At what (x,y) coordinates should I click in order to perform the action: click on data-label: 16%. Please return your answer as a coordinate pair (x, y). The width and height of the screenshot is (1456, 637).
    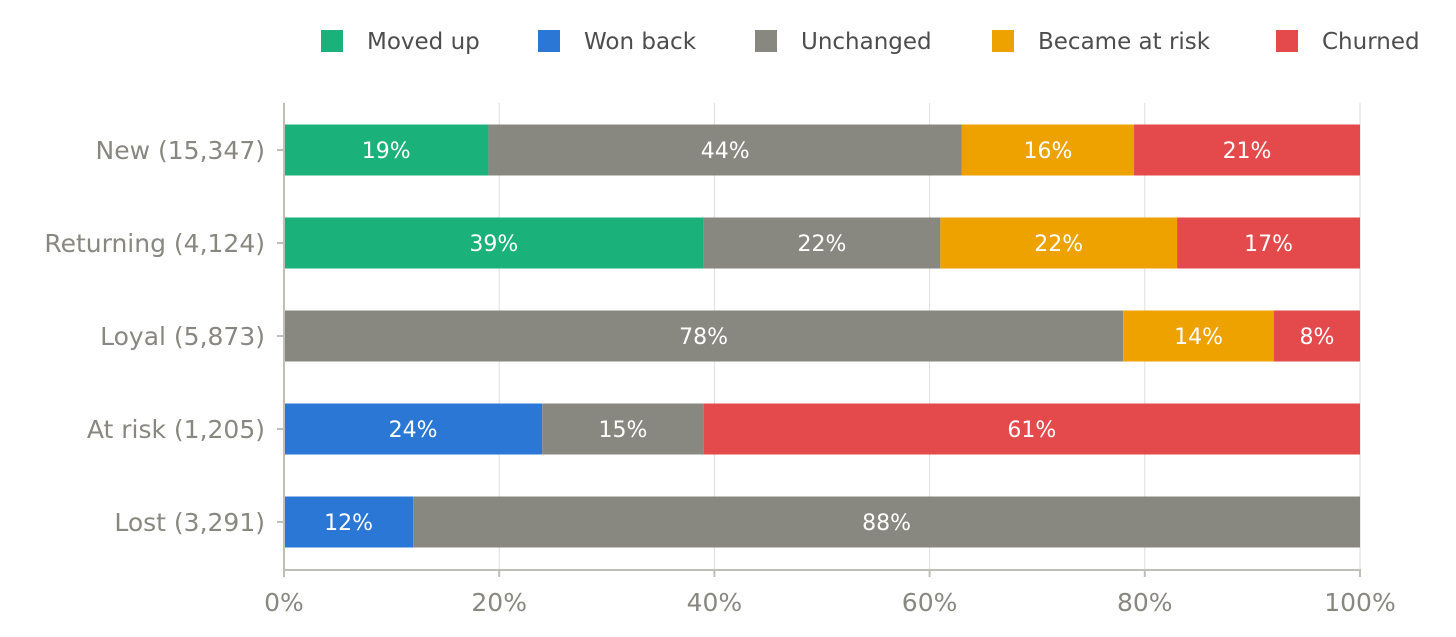
    Looking at the image, I should click on (1048, 151).